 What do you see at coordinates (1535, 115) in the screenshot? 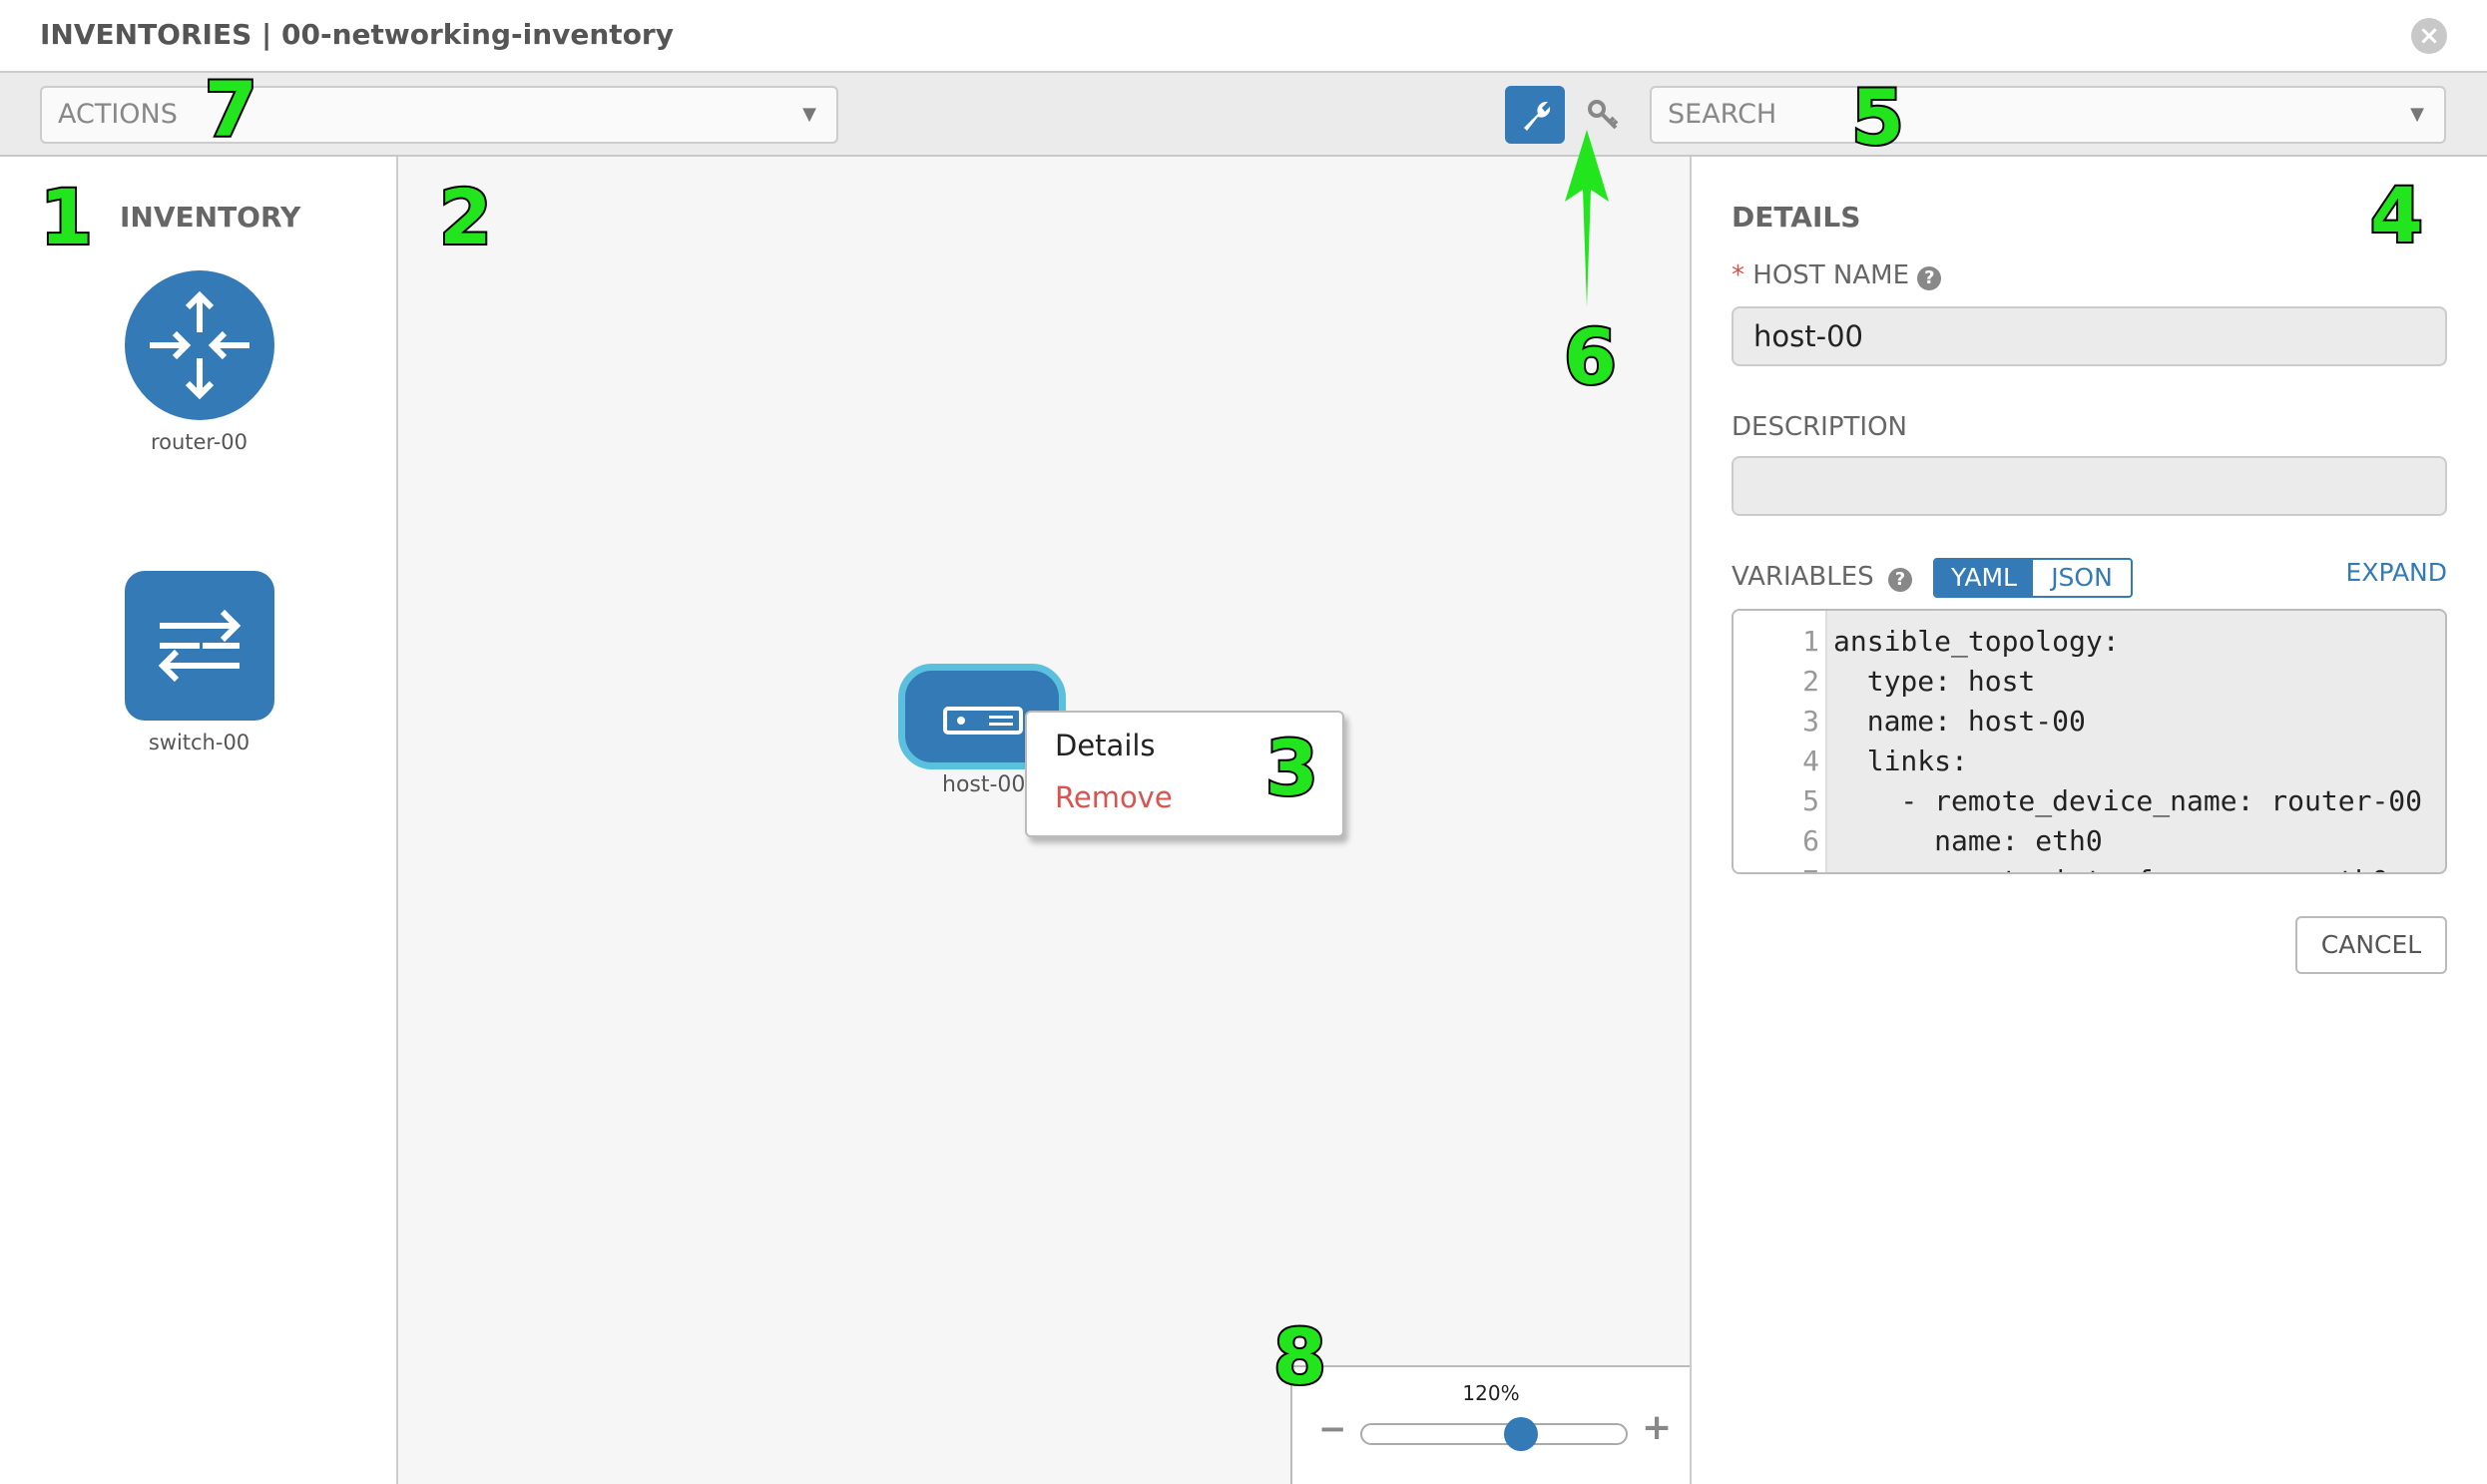
I see `wrench-icon` at bounding box center [1535, 115].